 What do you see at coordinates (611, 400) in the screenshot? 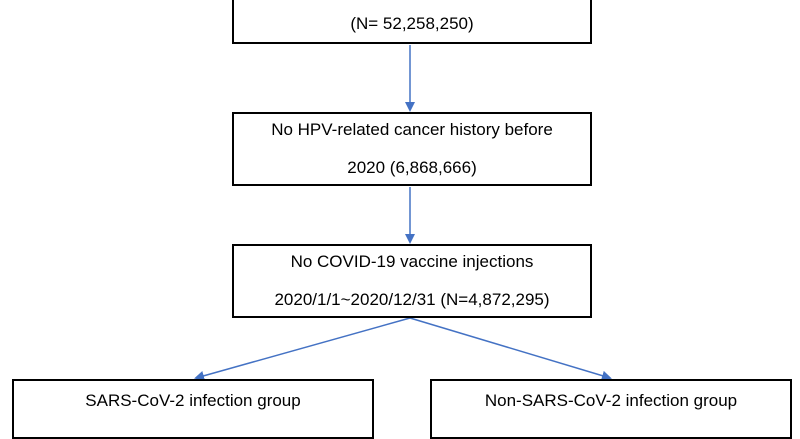
I see `non-infection-group-label: Non-SARS-CoV-2 infection group` at bounding box center [611, 400].